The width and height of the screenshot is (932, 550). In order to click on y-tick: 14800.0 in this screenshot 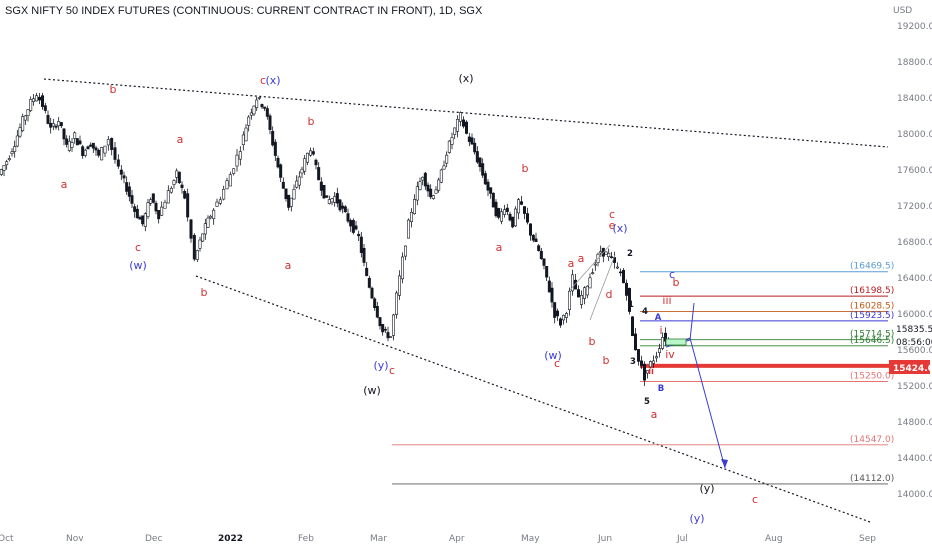, I will do `click(914, 423)`.